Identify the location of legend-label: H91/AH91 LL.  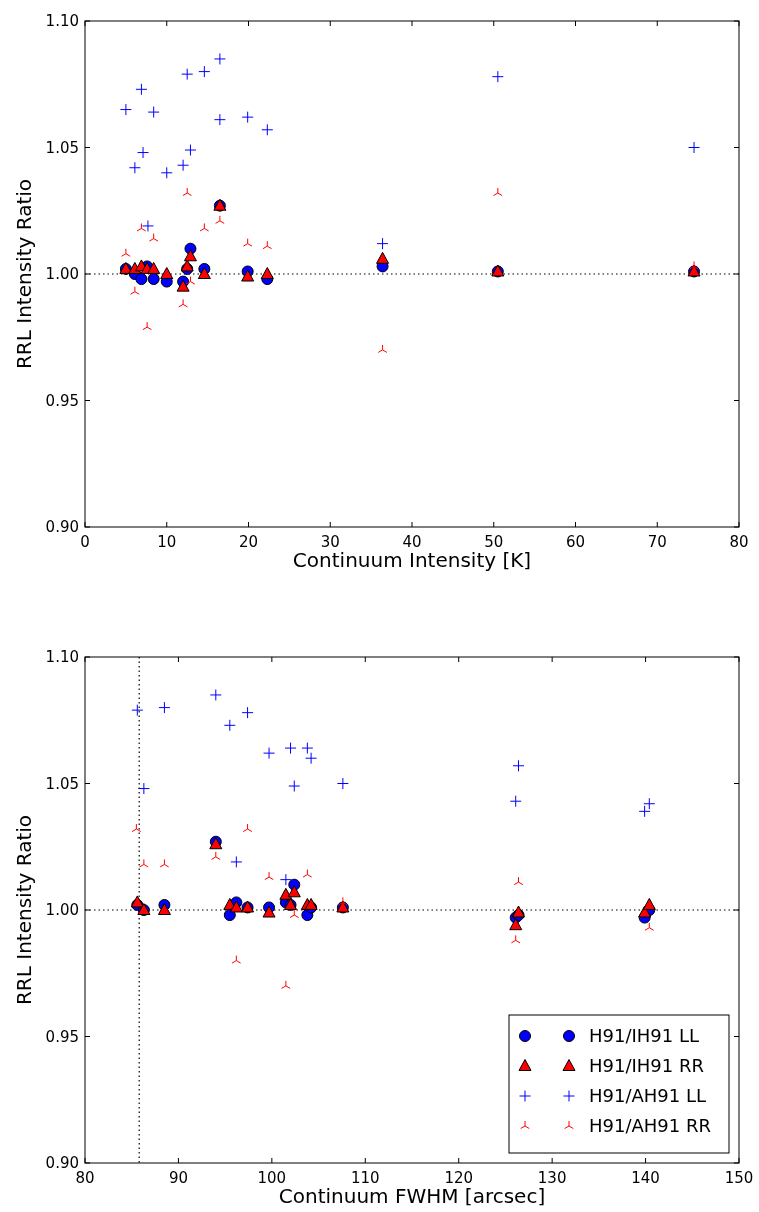
(648, 1096).